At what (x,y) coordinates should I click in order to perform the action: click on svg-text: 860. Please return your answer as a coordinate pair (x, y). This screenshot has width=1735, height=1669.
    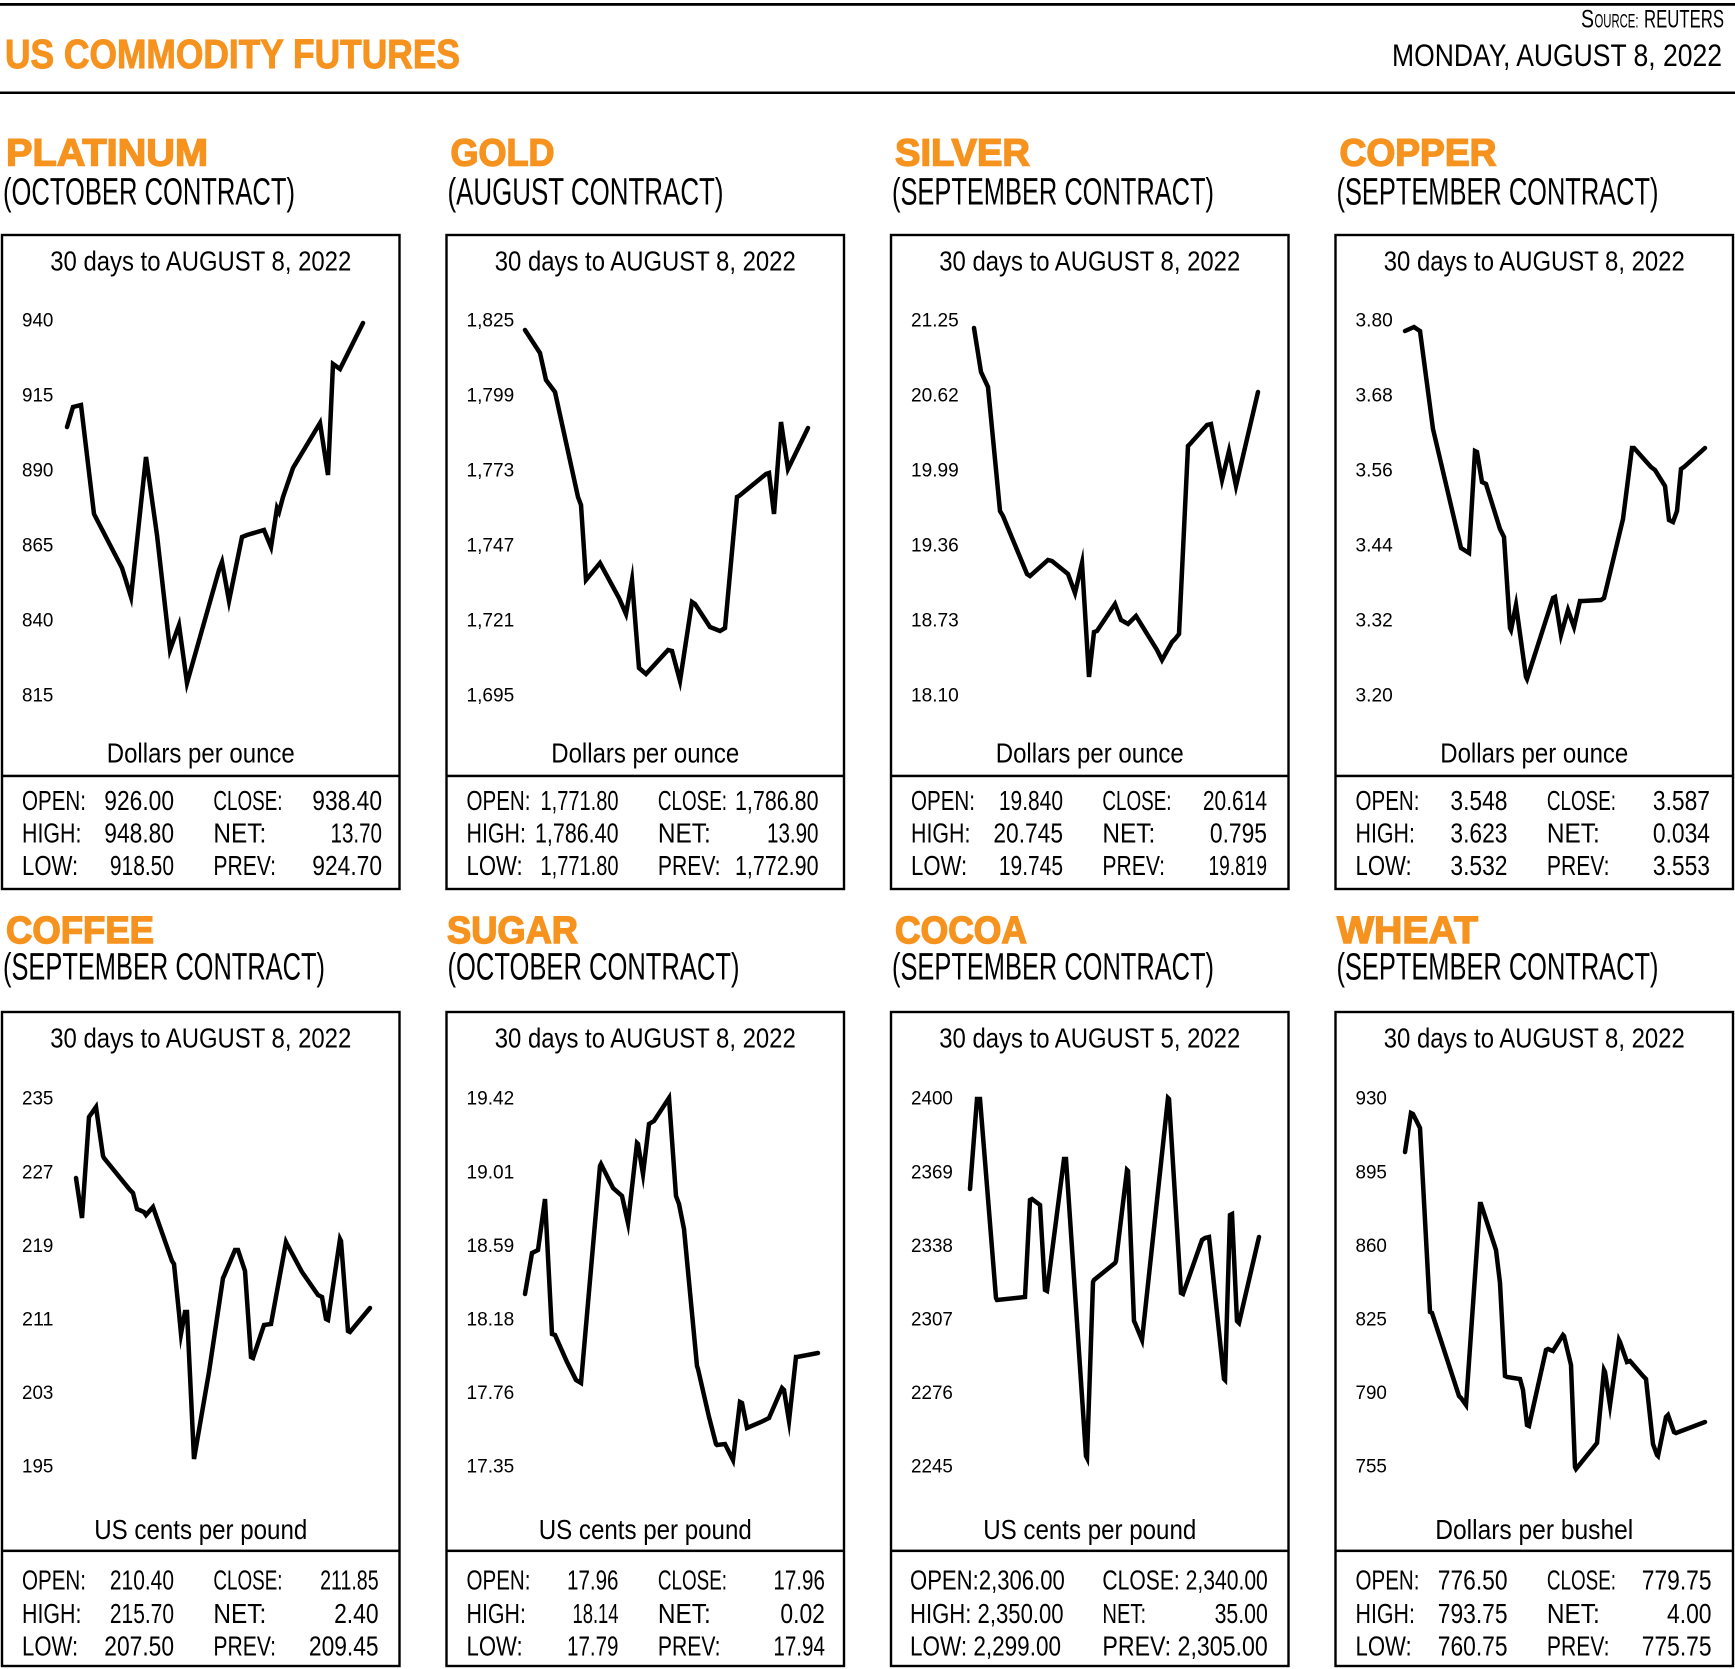
    Looking at the image, I should click on (1371, 1246).